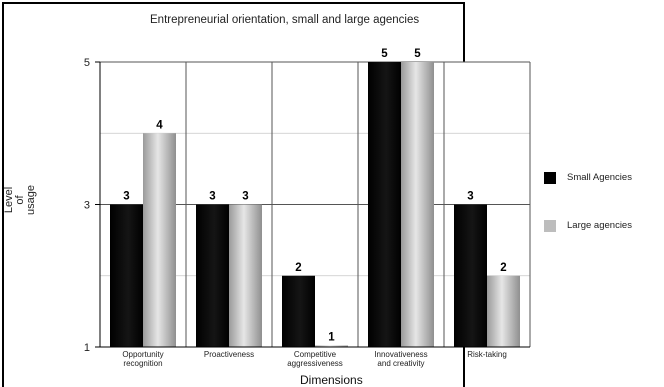  Describe the element at coordinates (315, 363) in the screenshot. I see `x-tick-label: aggressiveness` at that location.